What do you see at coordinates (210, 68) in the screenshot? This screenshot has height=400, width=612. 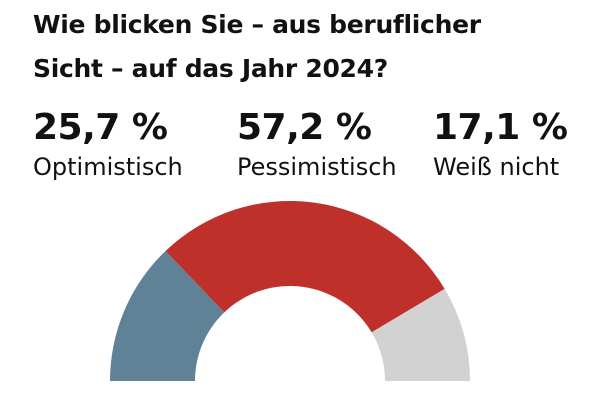 I see `chart-title-line-2: Sicht – auf das Jahr 2024?` at bounding box center [210, 68].